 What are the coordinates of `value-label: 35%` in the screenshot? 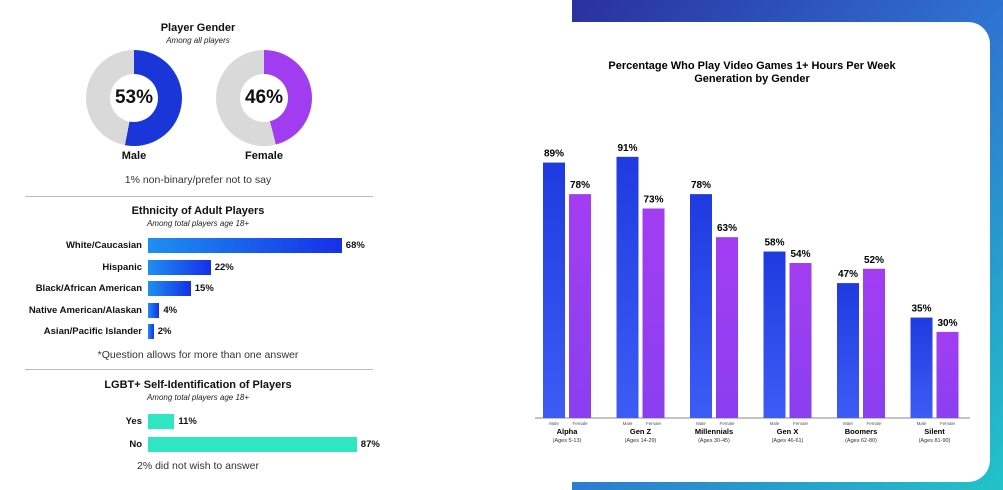 It's located at (921, 309).